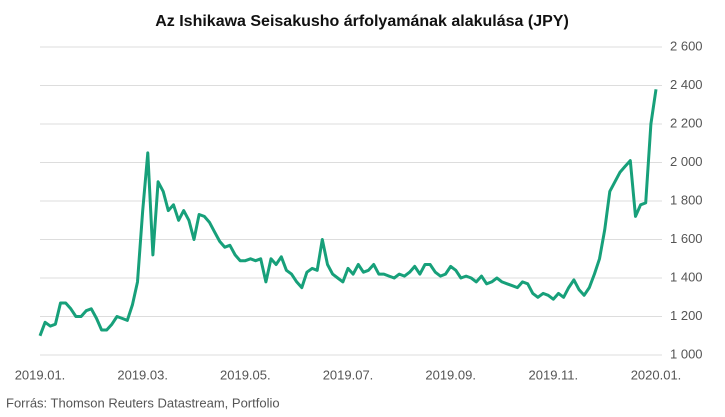 This screenshot has height=417, width=725. What do you see at coordinates (450, 374) in the screenshot?
I see `x-tick-label: 2019.09.` at bounding box center [450, 374].